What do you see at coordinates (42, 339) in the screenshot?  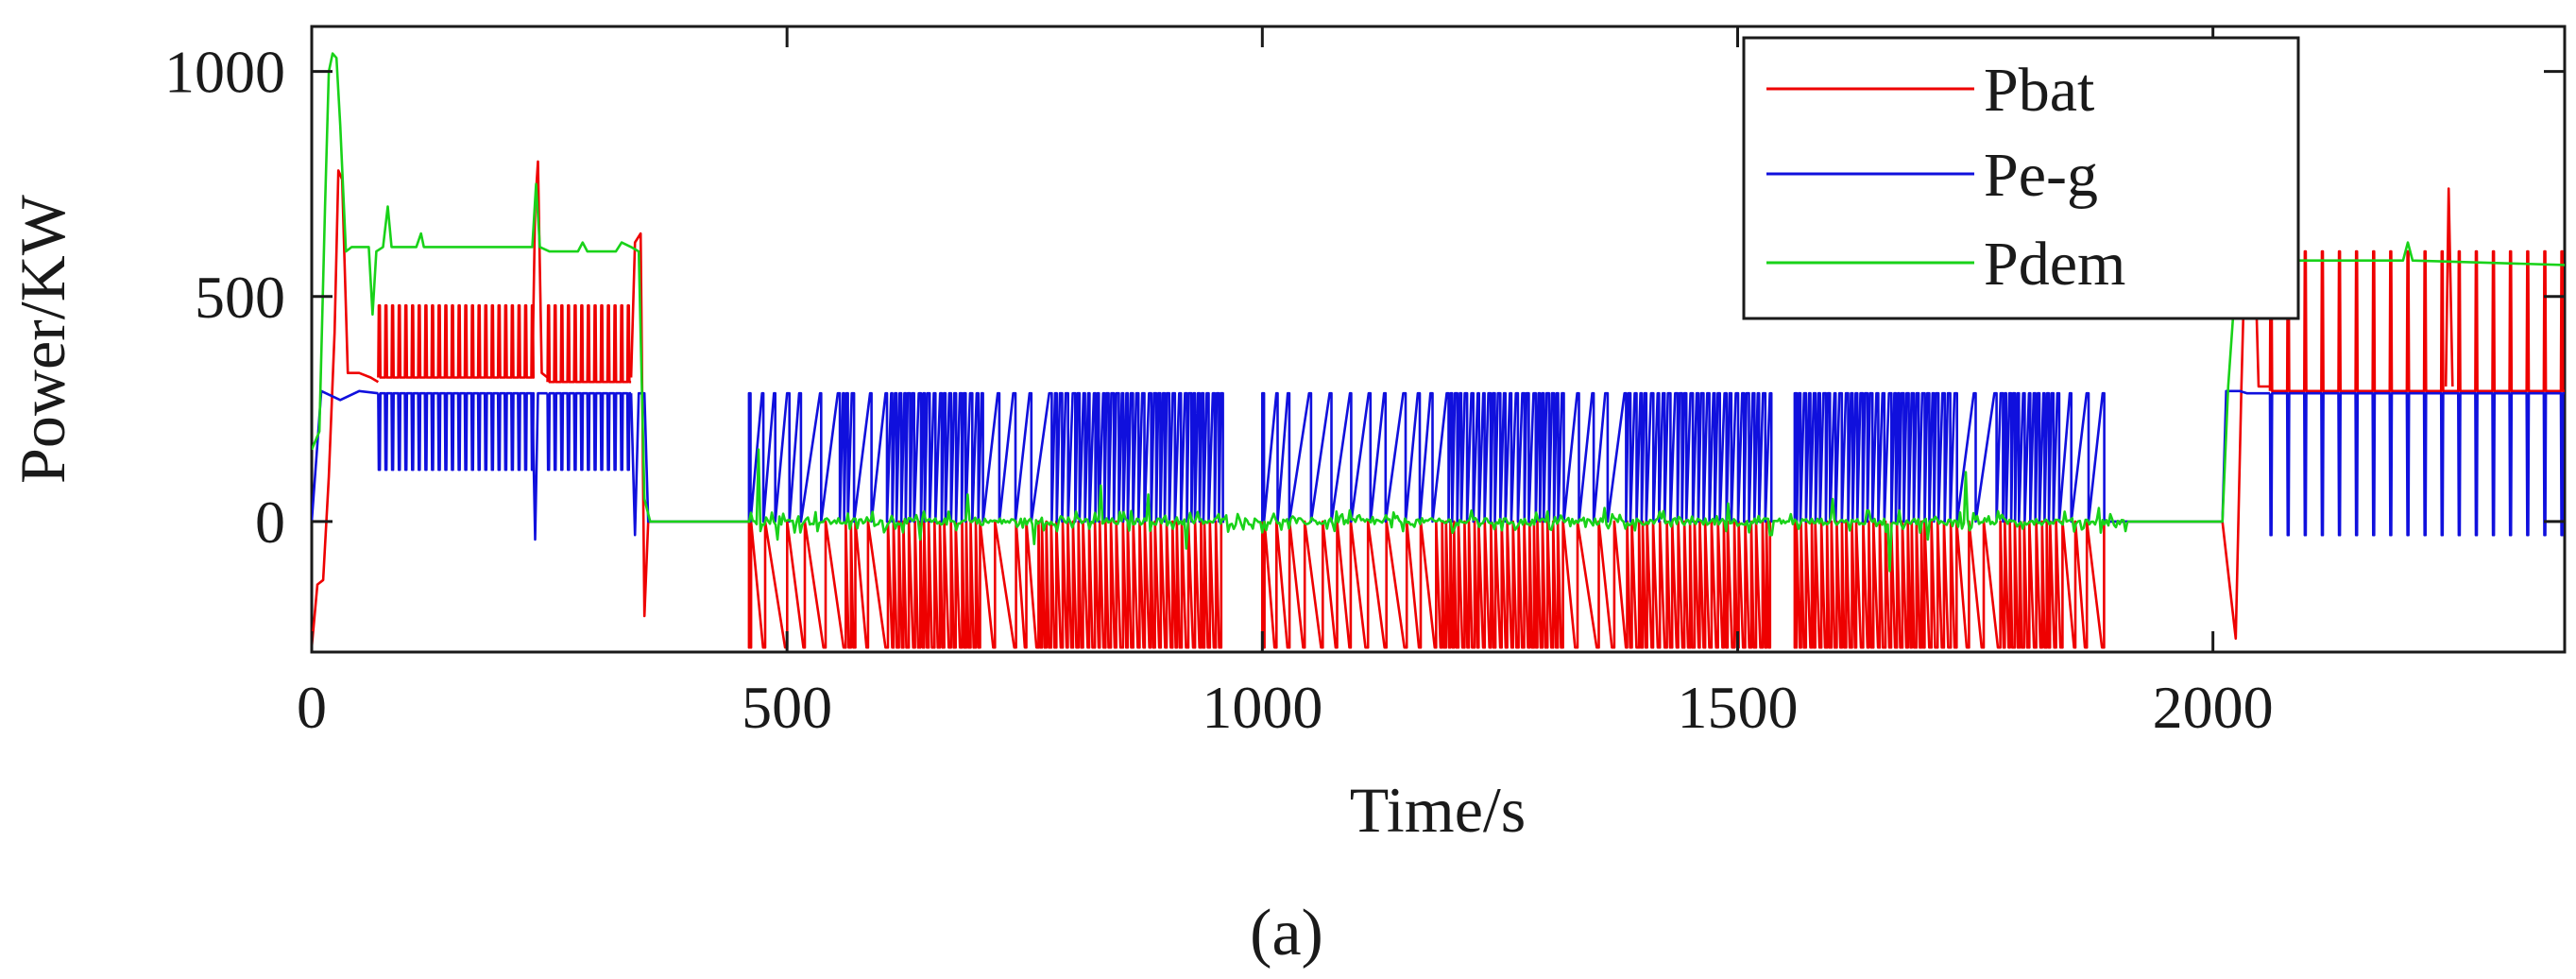 I see `y-axis-label: Power/KW` at bounding box center [42, 339].